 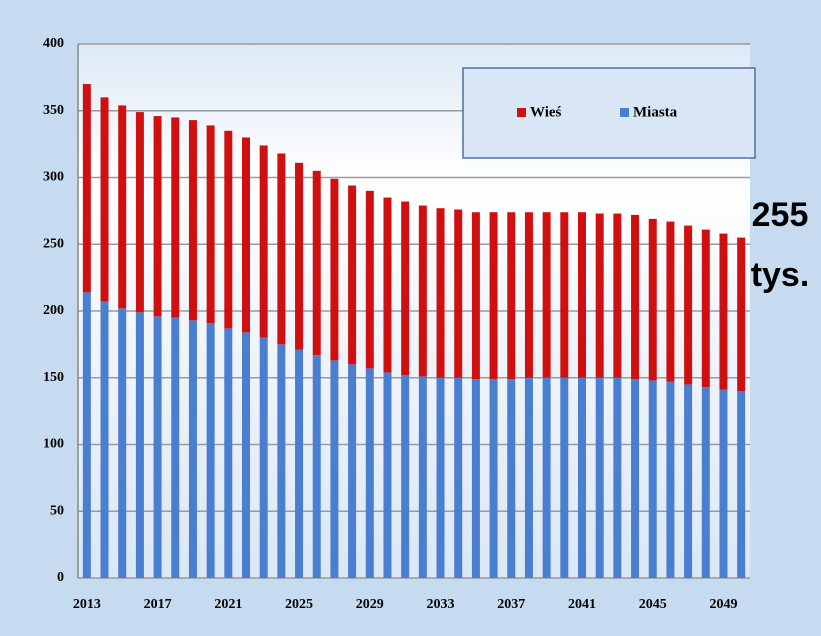 I want to click on y-tick-label: 100, so click(x=53, y=444).